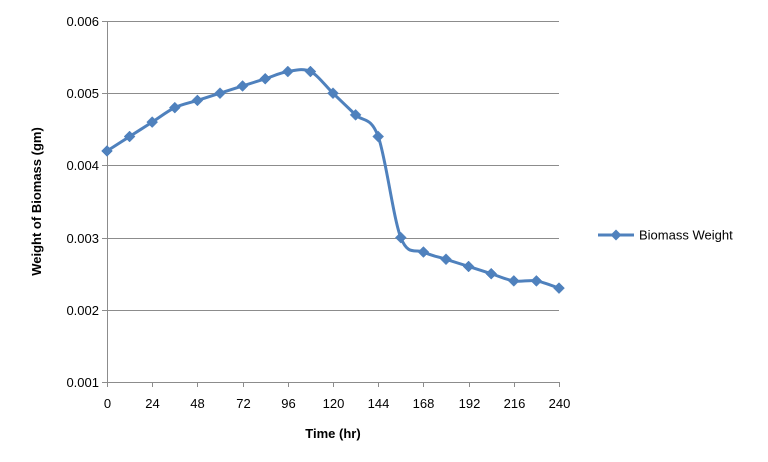 This screenshot has width=768, height=462. I want to click on x-axis-title: Time (hr), so click(332, 433).